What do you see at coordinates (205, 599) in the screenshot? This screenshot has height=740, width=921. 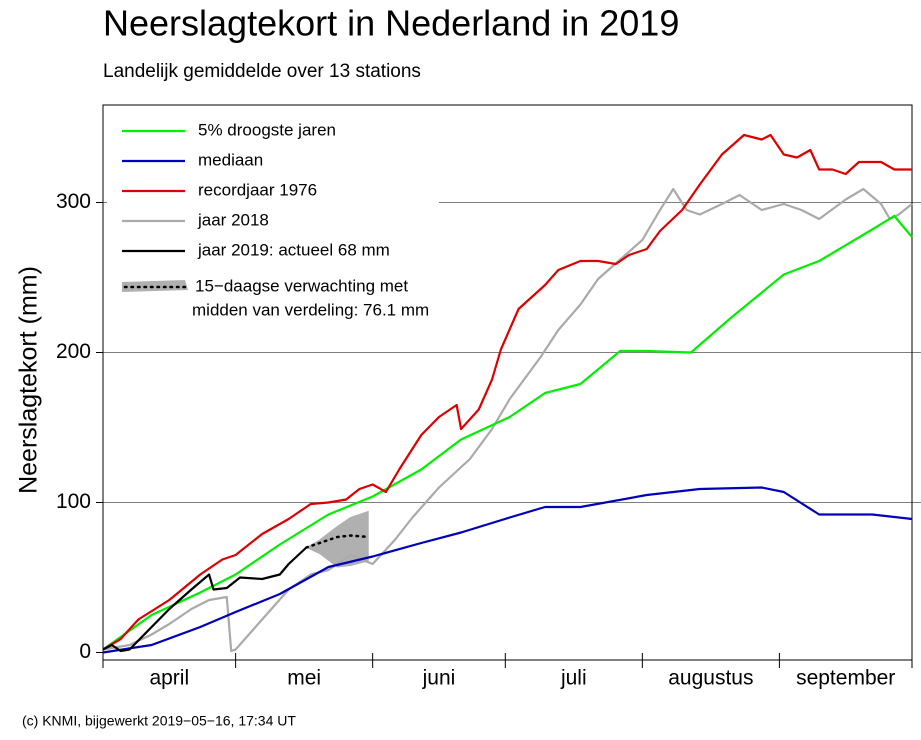 I see `series-line` at bounding box center [205, 599].